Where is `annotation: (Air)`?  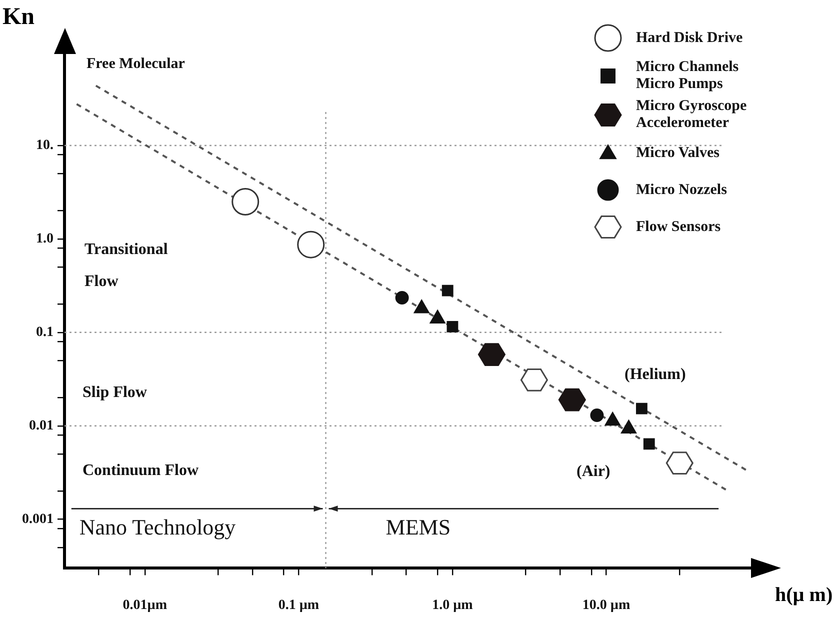
annotation: (Air) is located at coordinates (594, 472).